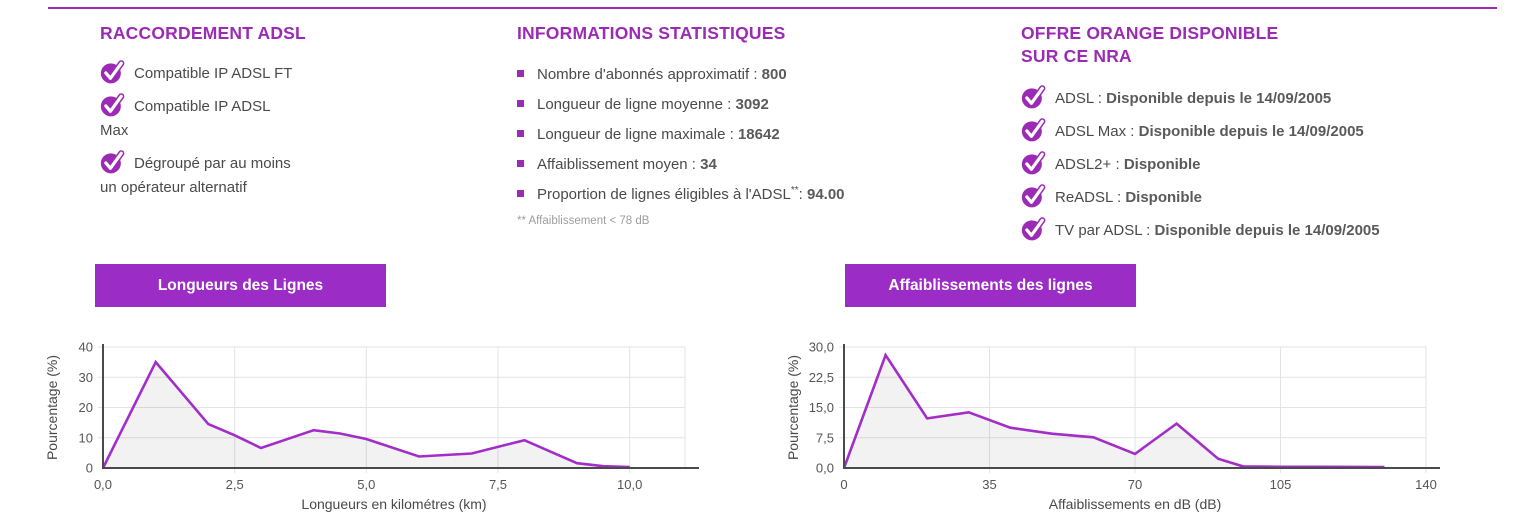  What do you see at coordinates (240, 285) in the screenshot?
I see `chart-title-button-line-lengths: Longueurs des Lignes` at bounding box center [240, 285].